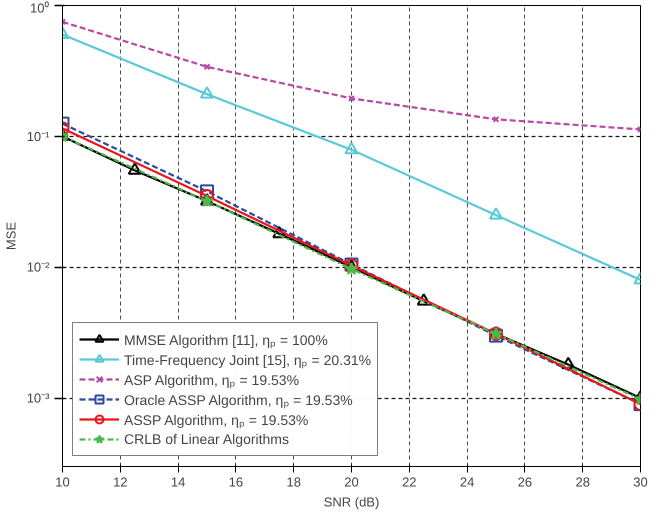  Describe the element at coordinates (640, 482) in the screenshot. I see `x-tick-label: 30` at that location.